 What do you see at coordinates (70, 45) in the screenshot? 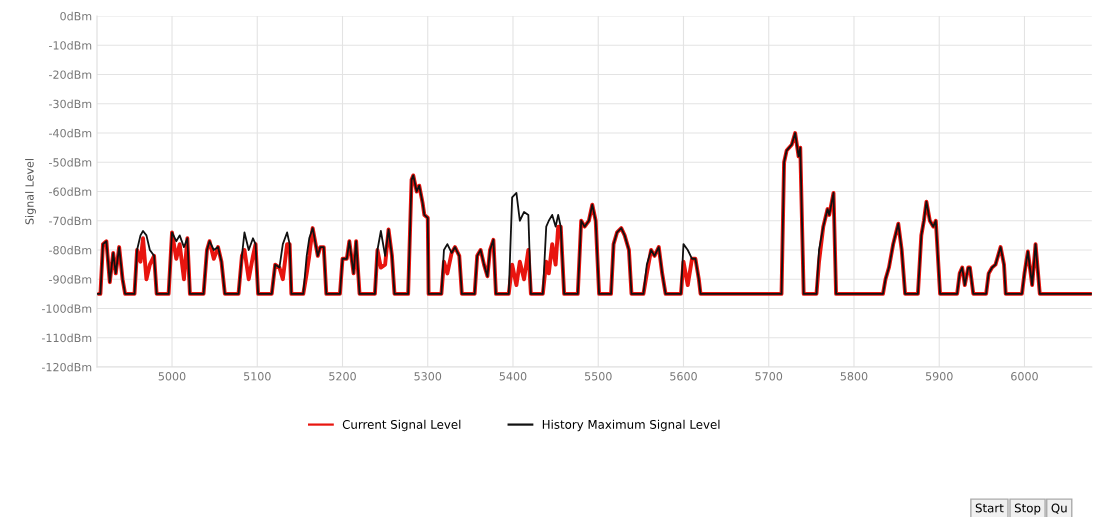
I see `y-tick-label: -10dBm` at bounding box center [70, 45].